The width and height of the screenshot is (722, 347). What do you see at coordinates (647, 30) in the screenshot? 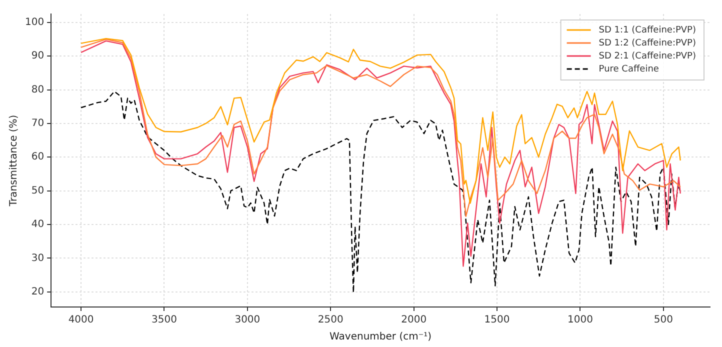
I see `legend-label: SD 1:1 (Caffeine:PVP)` at bounding box center [647, 30].